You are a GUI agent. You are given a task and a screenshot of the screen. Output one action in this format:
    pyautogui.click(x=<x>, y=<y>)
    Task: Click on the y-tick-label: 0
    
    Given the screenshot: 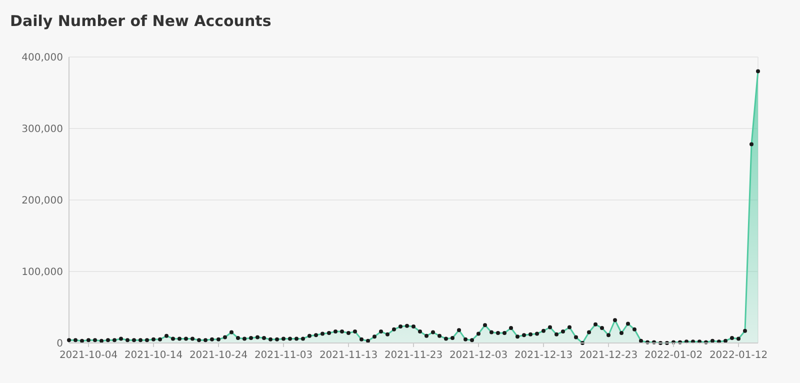 What is the action you would take?
    pyautogui.click(x=59, y=344)
    